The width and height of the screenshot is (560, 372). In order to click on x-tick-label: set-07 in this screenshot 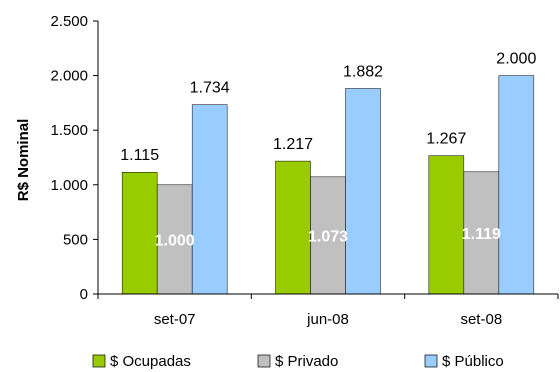, I will do `click(175, 319)`.